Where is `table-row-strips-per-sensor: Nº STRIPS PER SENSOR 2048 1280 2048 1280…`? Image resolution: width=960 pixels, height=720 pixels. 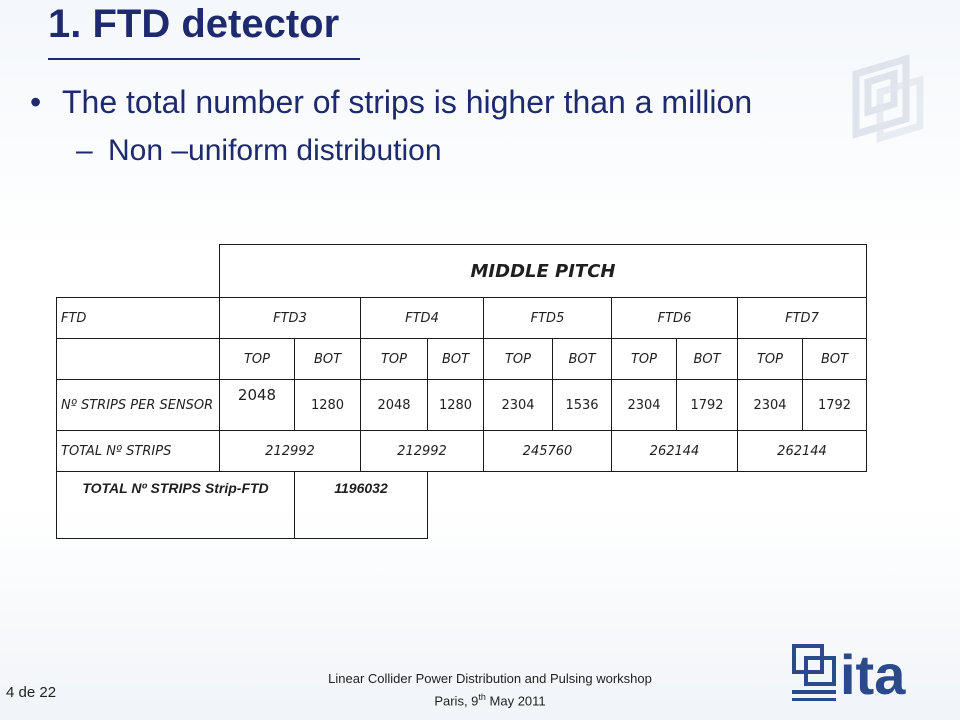 table-row-strips-per-sensor: Nº STRIPS PER SENSOR 2048 1280 2048 1280… is located at coordinates (461, 405).